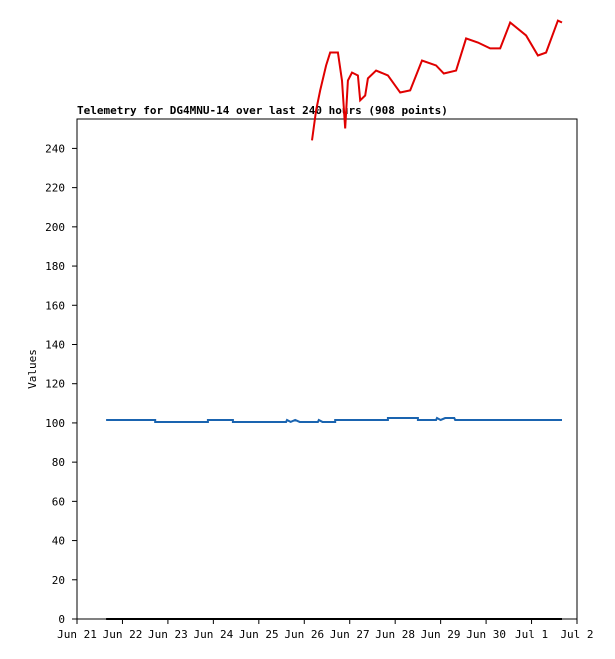 The height and width of the screenshot is (659, 615). What do you see at coordinates (531, 634) in the screenshot?
I see `x-tick-label: Jul 1` at bounding box center [531, 634].